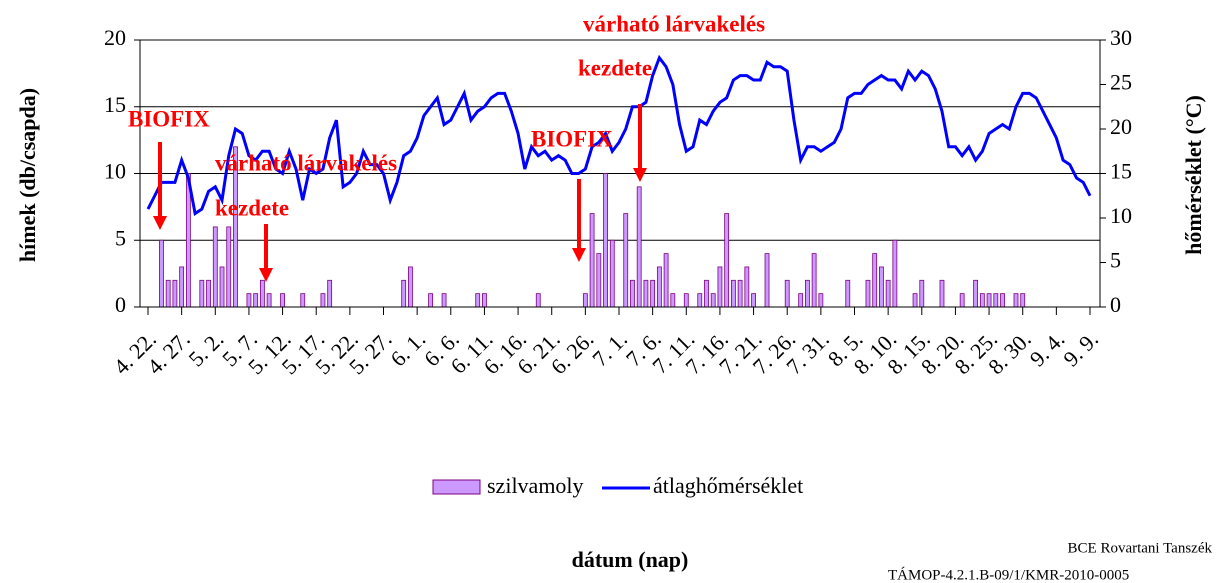  I want to click on y-tick-label: 15, so click(115, 104).